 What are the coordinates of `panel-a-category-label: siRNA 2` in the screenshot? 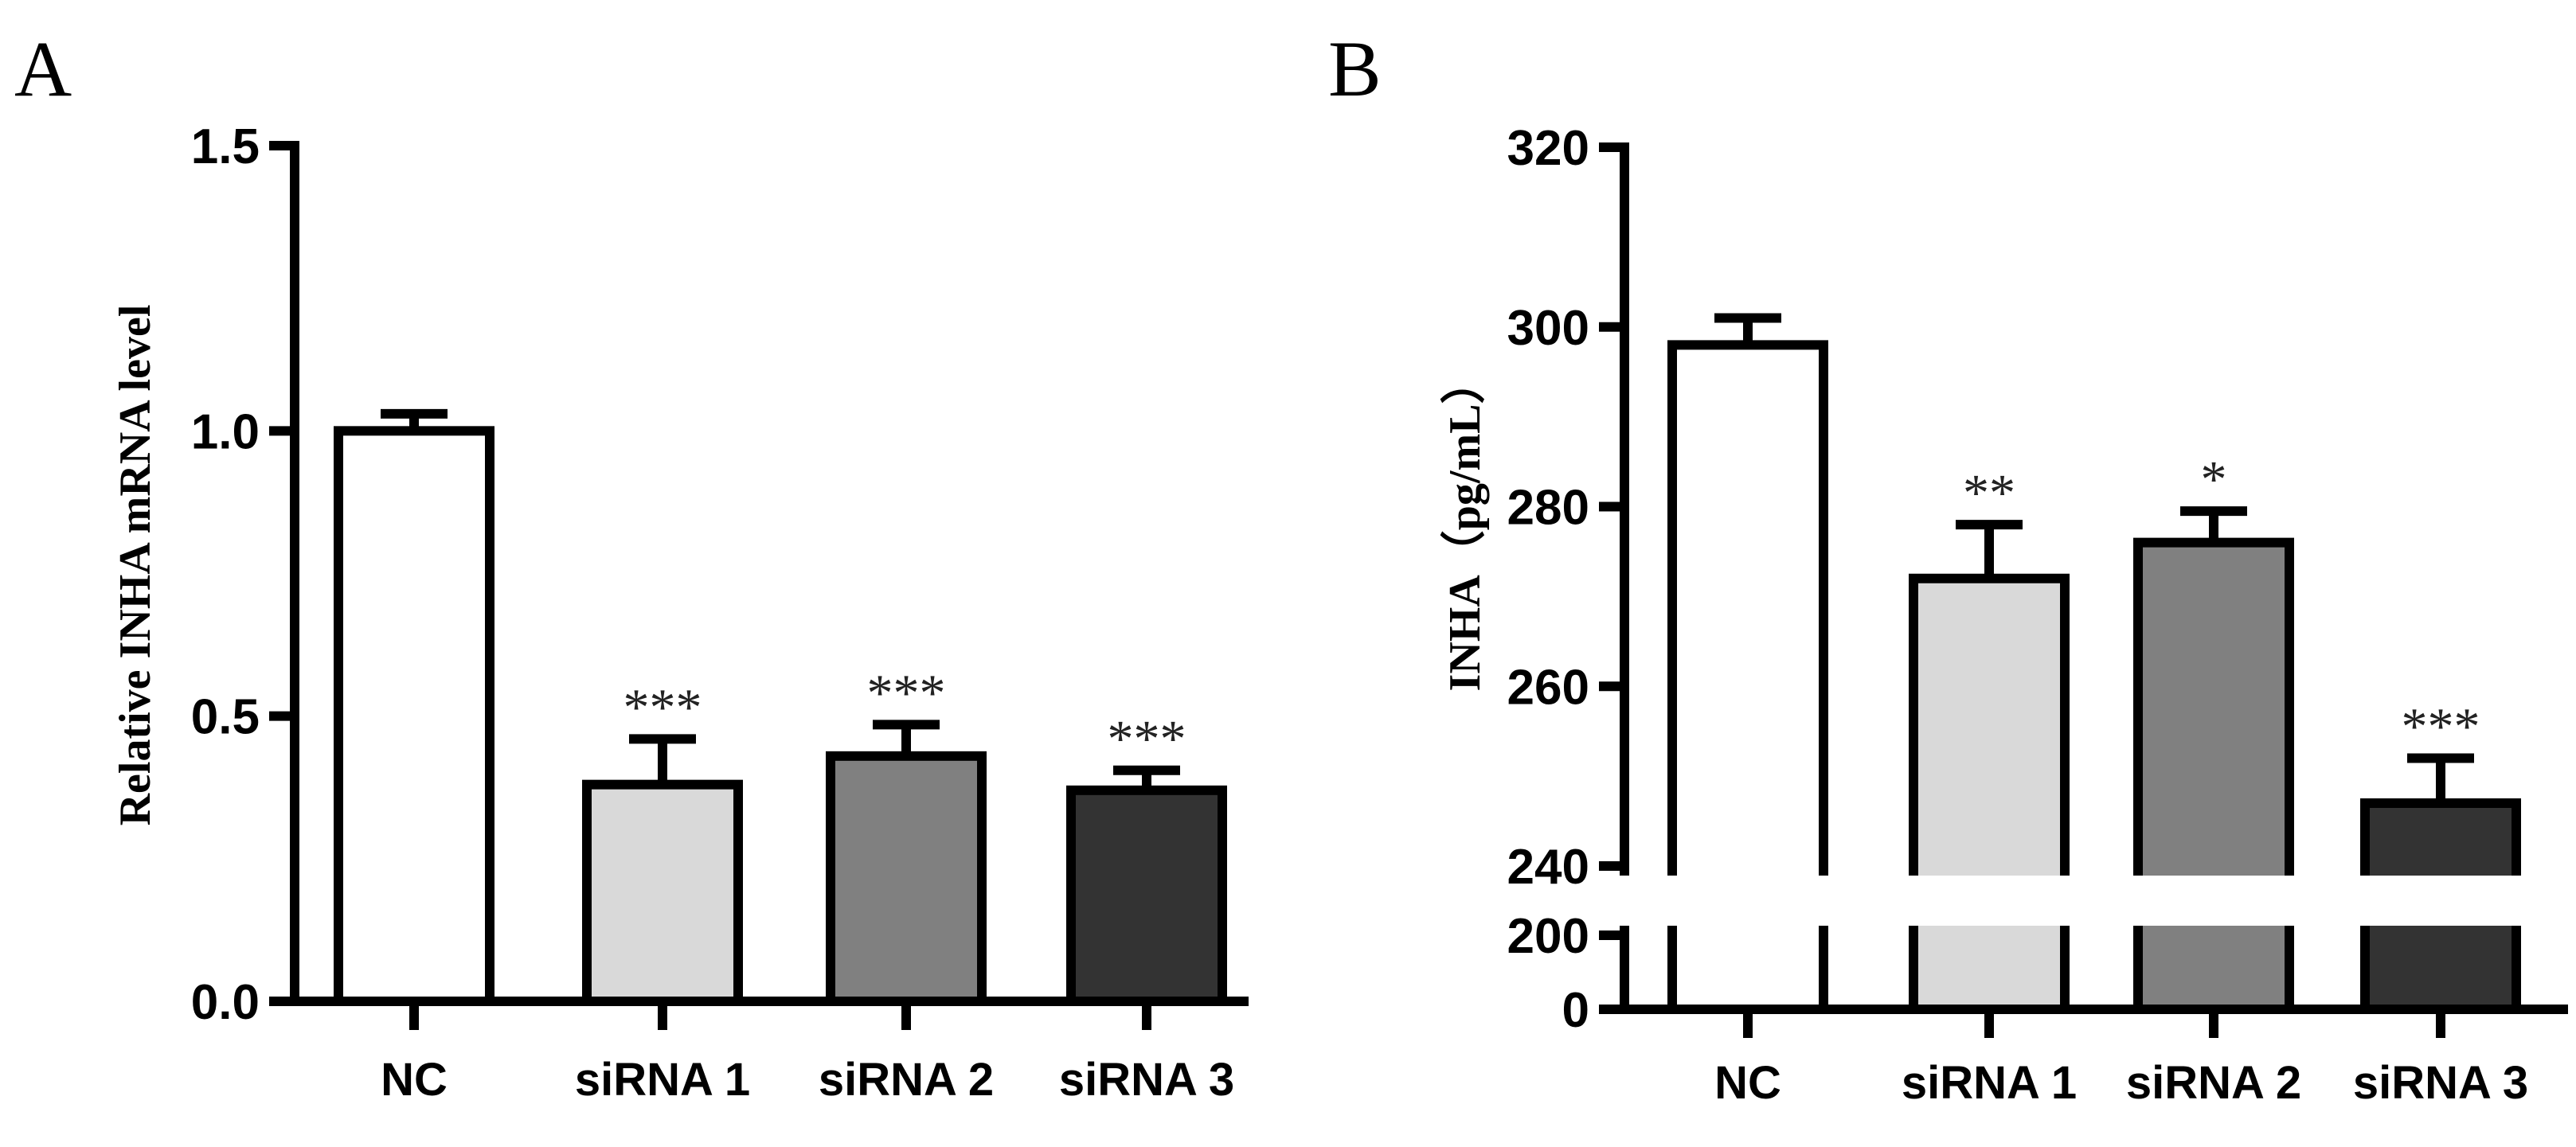 It's located at (907, 1080).